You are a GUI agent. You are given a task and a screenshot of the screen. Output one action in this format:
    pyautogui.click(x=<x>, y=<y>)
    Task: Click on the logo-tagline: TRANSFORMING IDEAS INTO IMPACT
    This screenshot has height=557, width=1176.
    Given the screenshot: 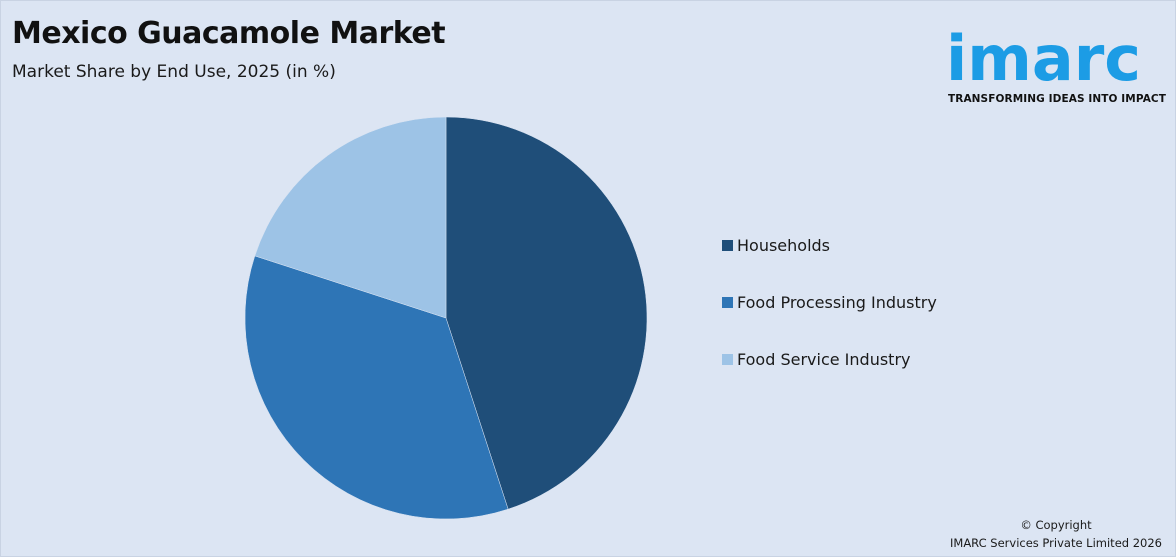 What is the action you would take?
    pyautogui.click(x=1057, y=99)
    